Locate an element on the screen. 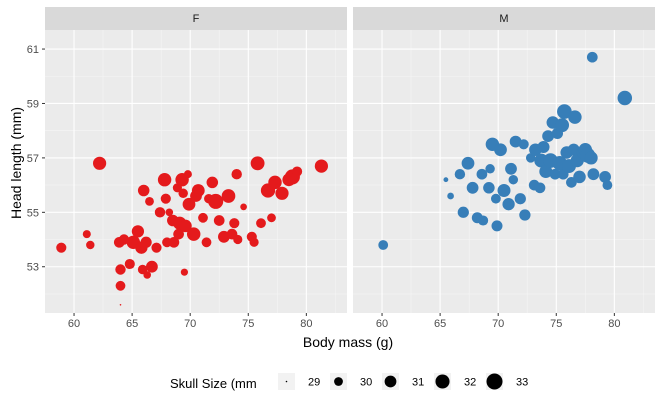 Image resolution: width=661 pixels, height=408 pixels. y-axis-title: Head length (mm) is located at coordinates (16, 163).